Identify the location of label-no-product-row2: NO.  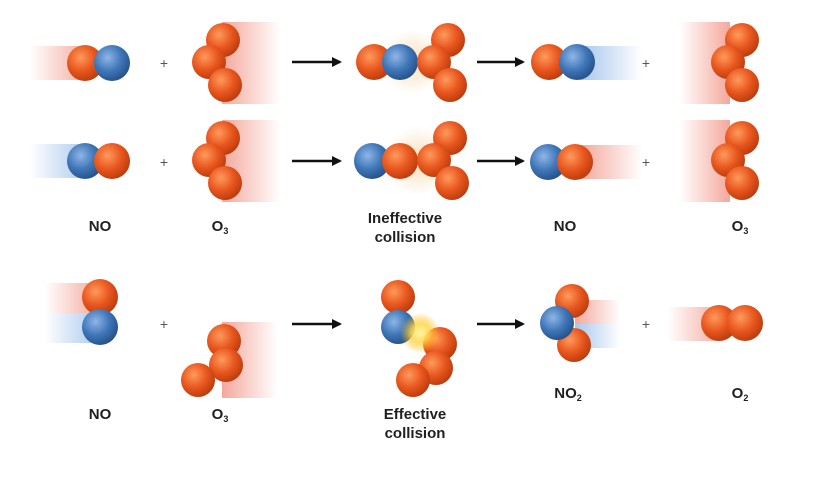
(565, 229).